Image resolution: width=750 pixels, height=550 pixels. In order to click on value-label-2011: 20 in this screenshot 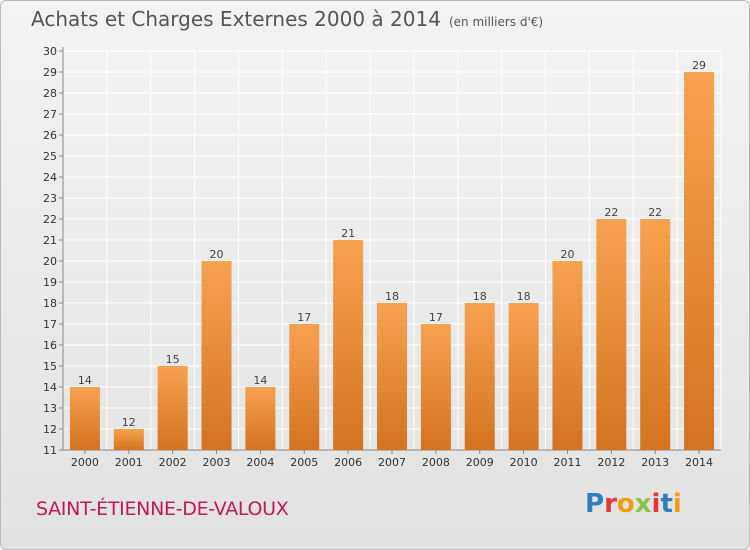, I will do `click(567, 254)`.